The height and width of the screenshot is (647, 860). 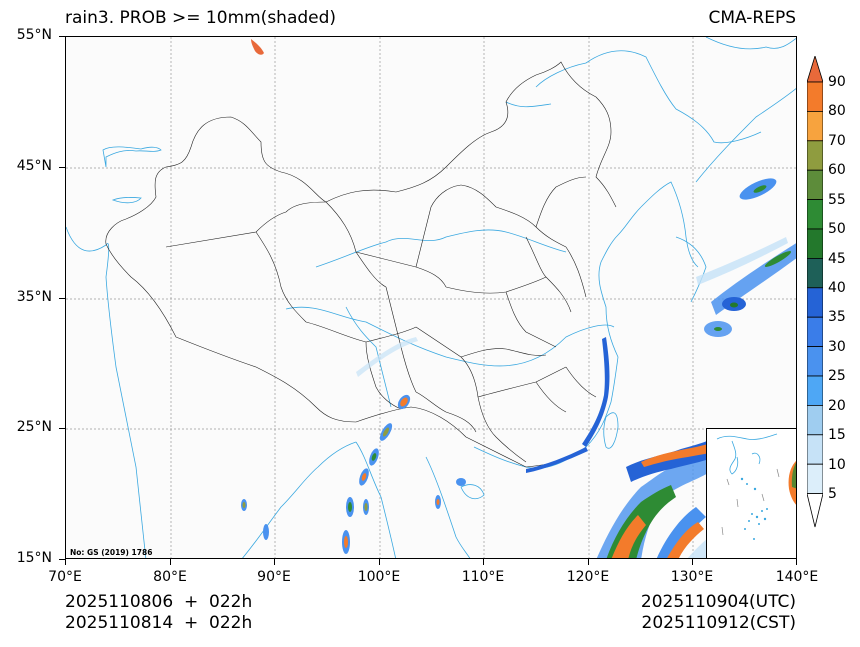 What do you see at coordinates (837, 141) in the screenshot?
I see `colorbar-label: 70` at bounding box center [837, 141].